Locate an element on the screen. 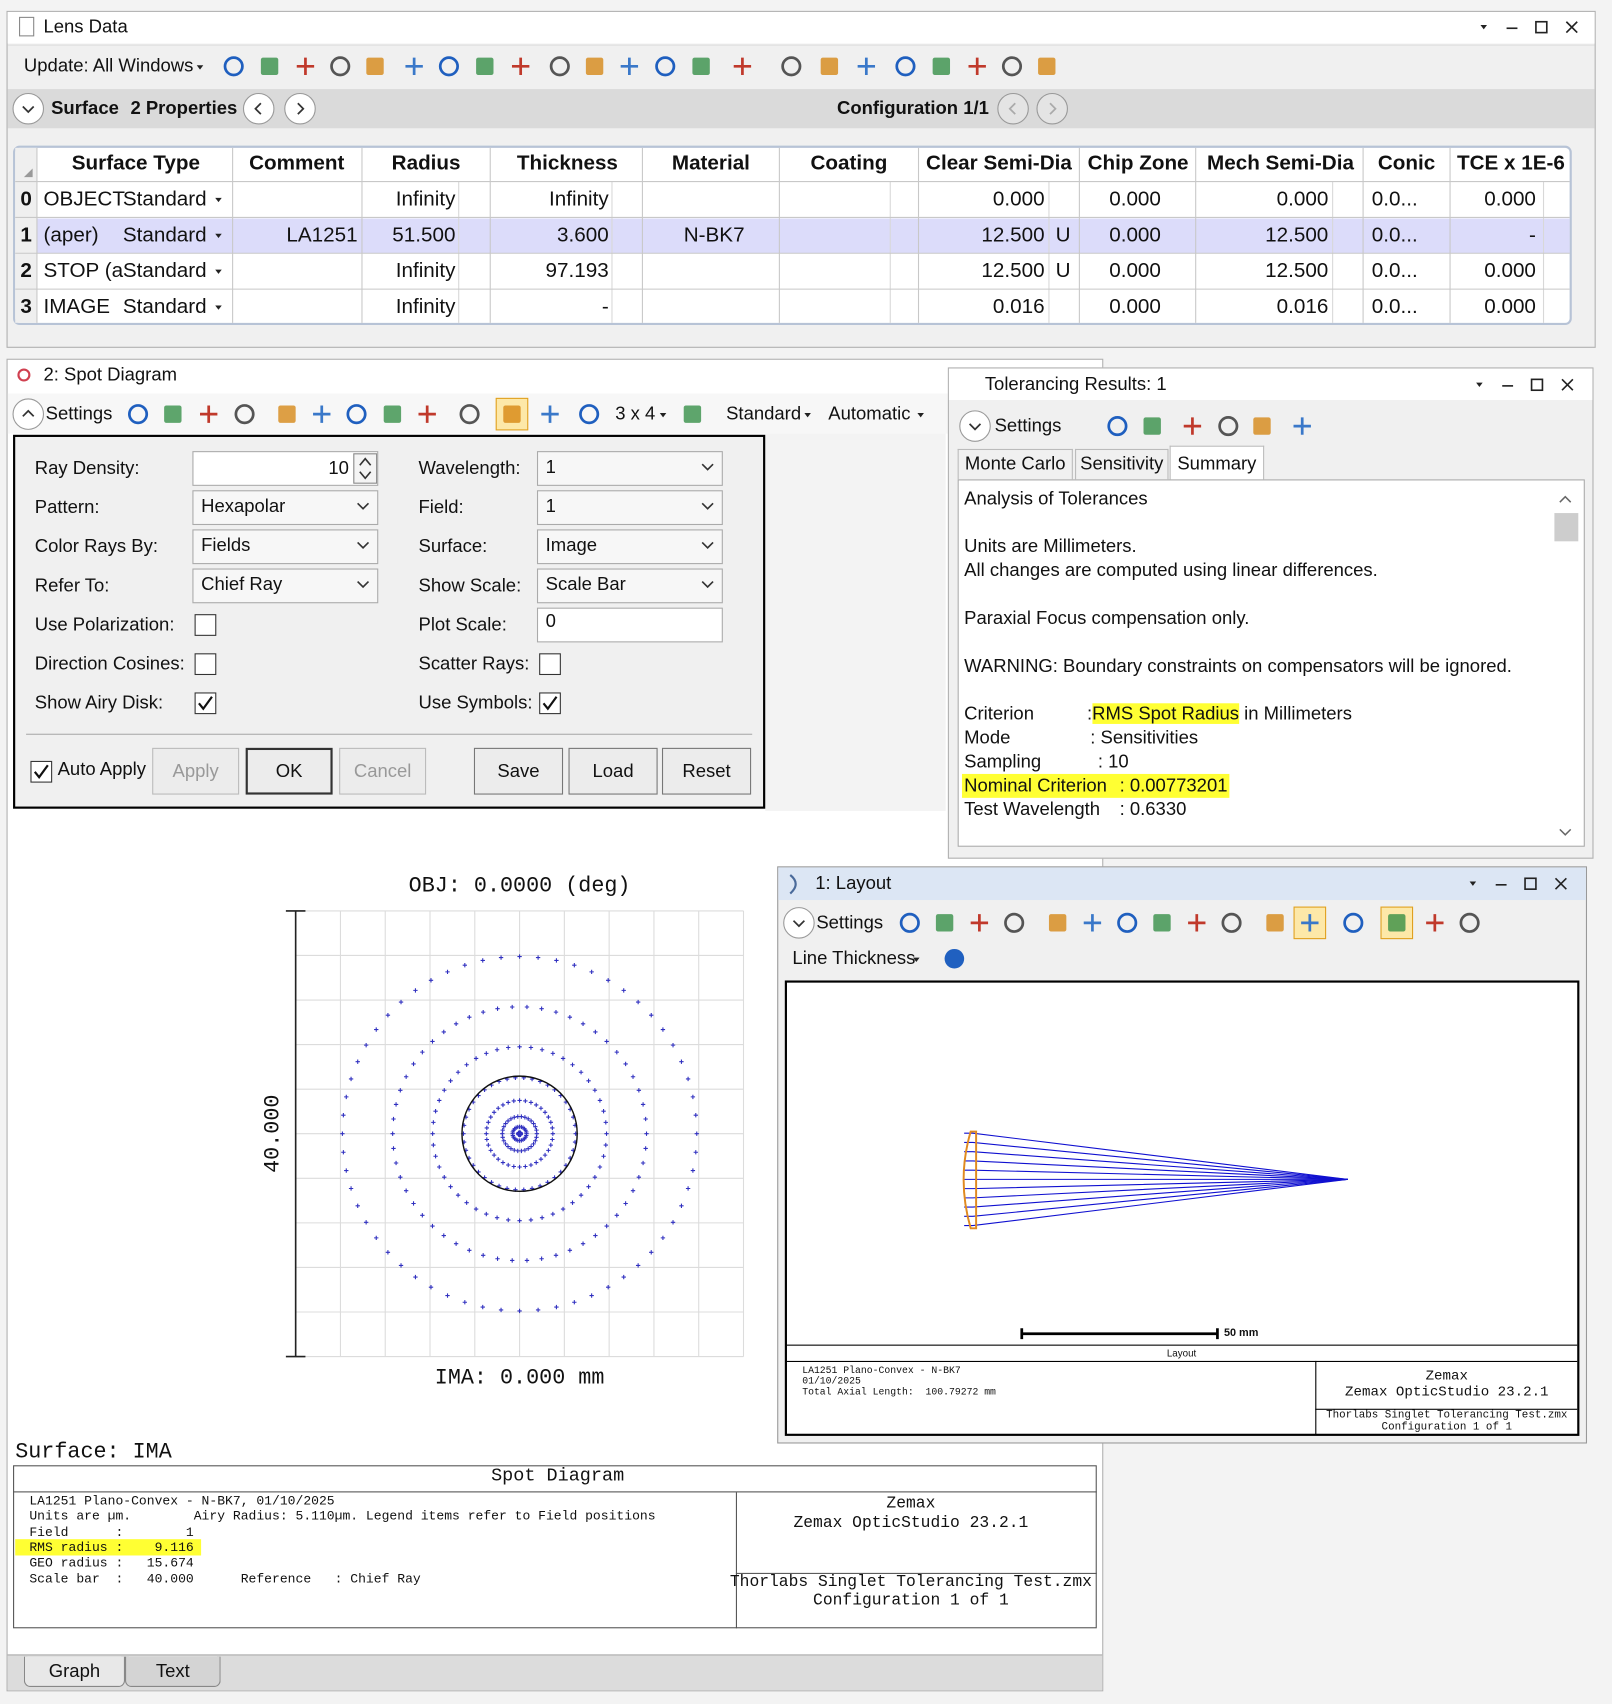 This screenshot has height=1704, width=1612. table-cell: OBJECT is located at coordinates (84, 199).